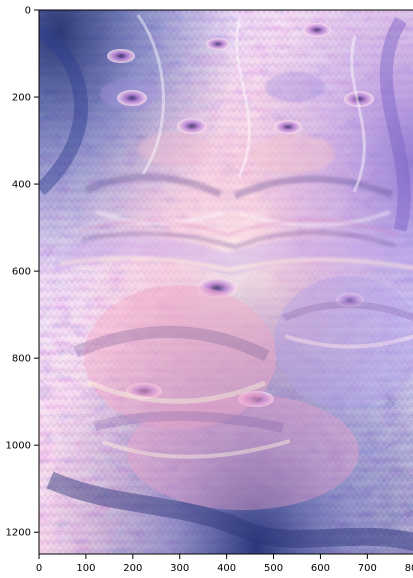 The width and height of the screenshot is (413, 578). Describe the element at coordinates (409, 568) in the screenshot. I see `x-tick-label: 800` at that location.